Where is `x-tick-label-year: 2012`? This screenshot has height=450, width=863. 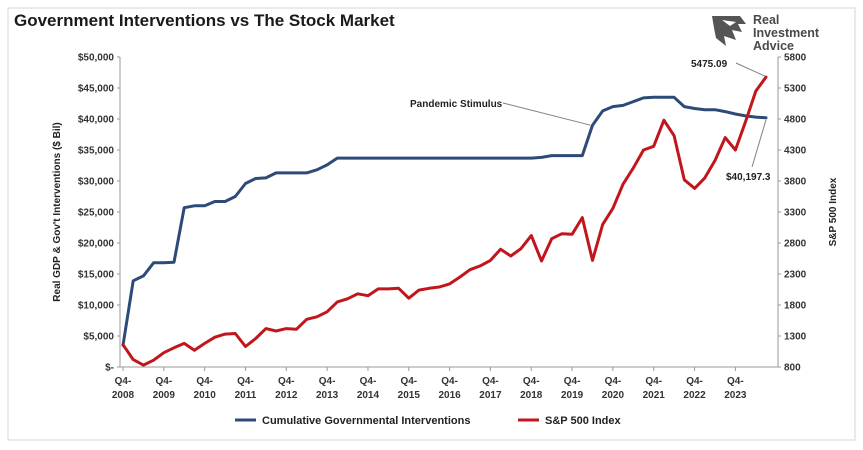
x-tick-label-year: 2012 is located at coordinates (286, 395).